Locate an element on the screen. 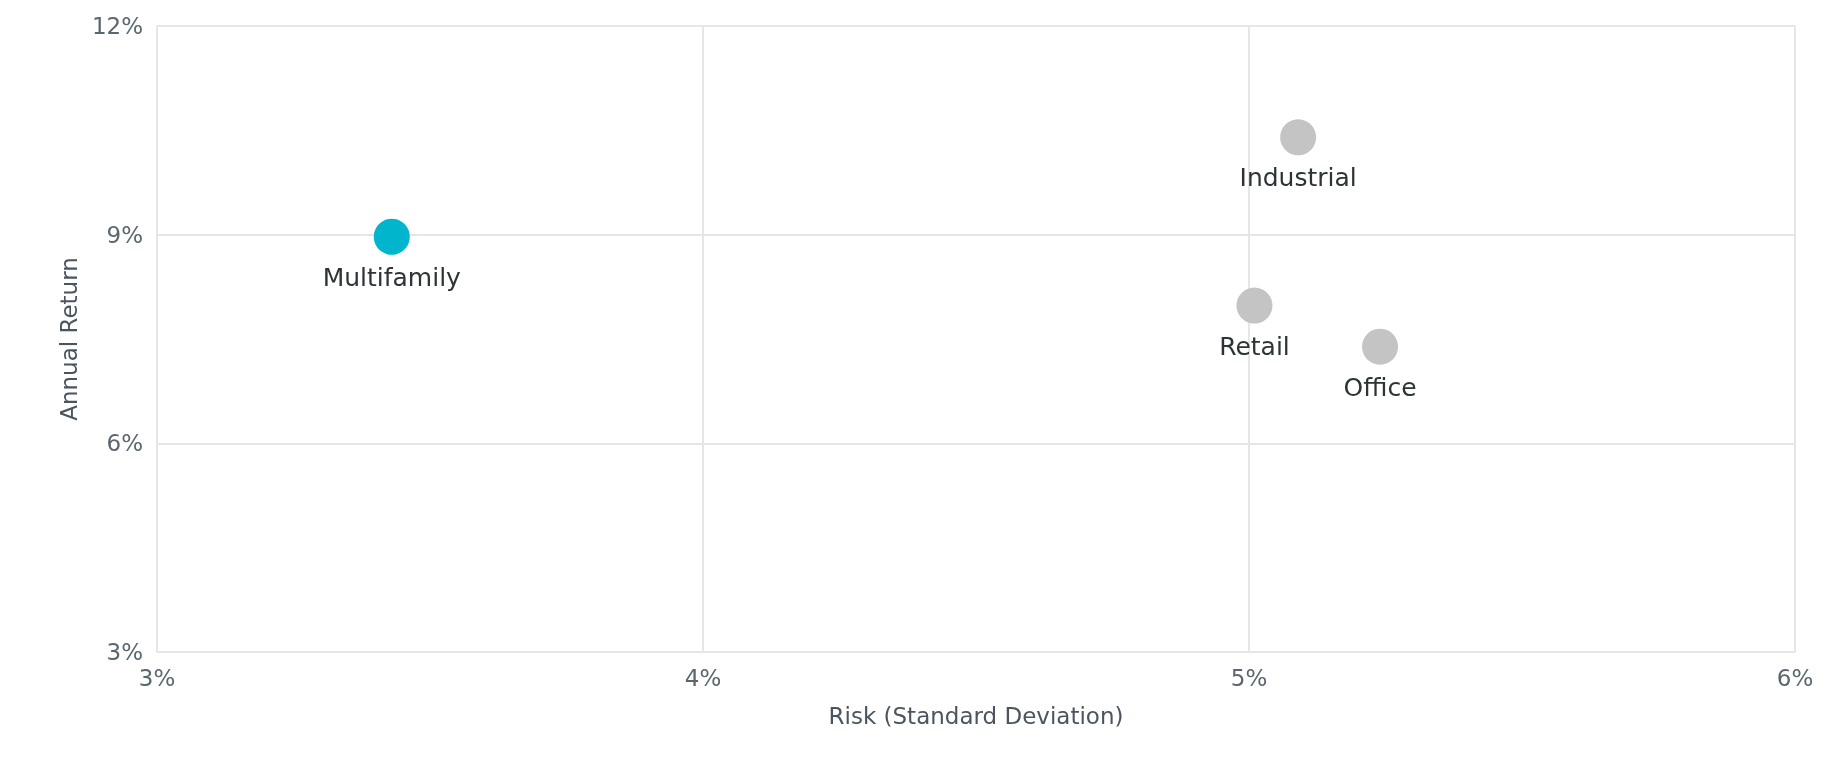  series-label: Industrial is located at coordinates (1298, 178).